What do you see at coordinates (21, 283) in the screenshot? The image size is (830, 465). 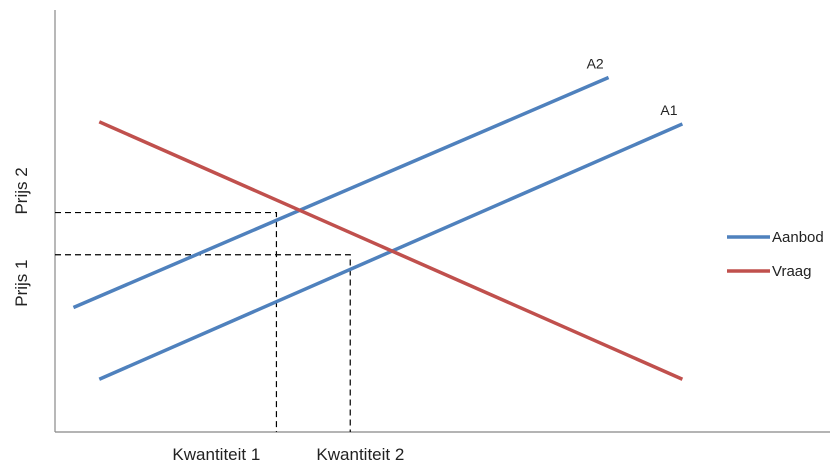 I see `y-tick-label-1: Prijs 1` at bounding box center [21, 283].